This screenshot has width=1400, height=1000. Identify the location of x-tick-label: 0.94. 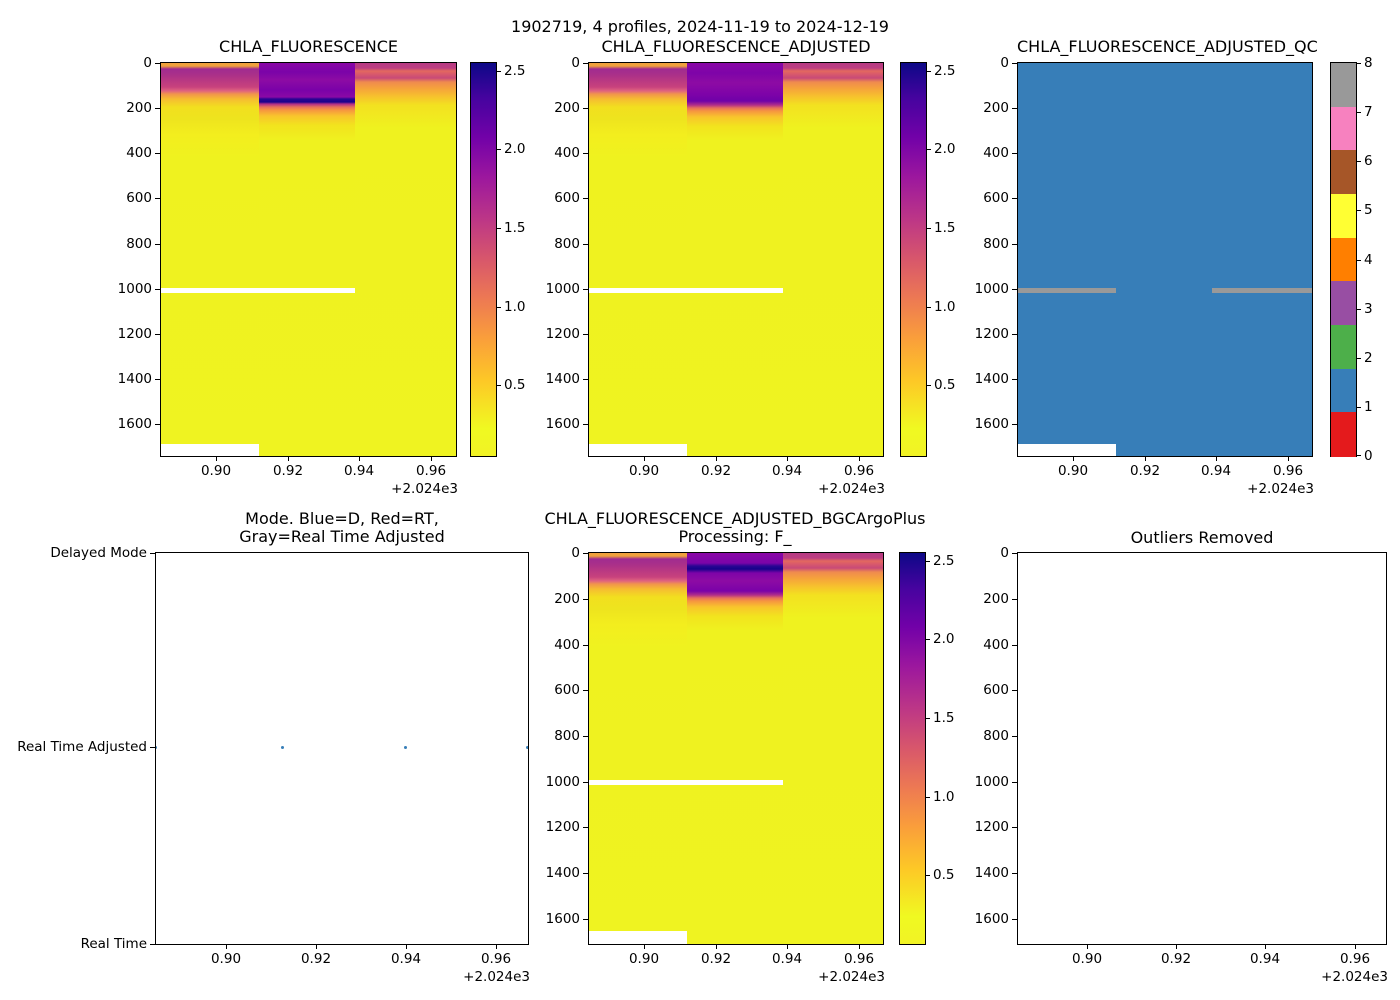
(1216, 471).